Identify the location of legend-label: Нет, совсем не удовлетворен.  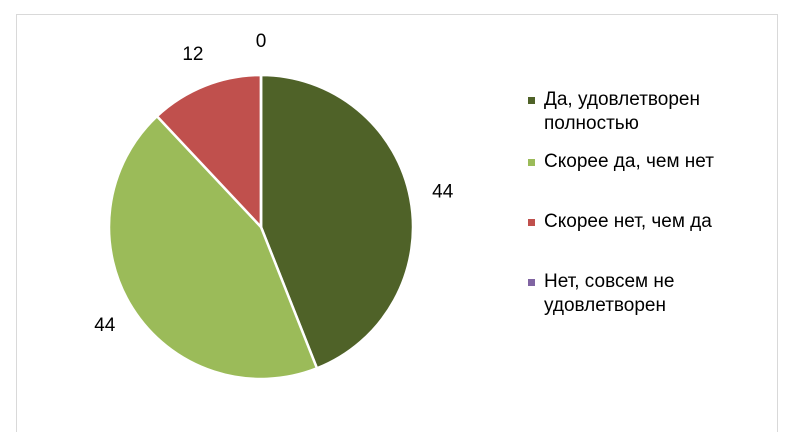
(609, 293).